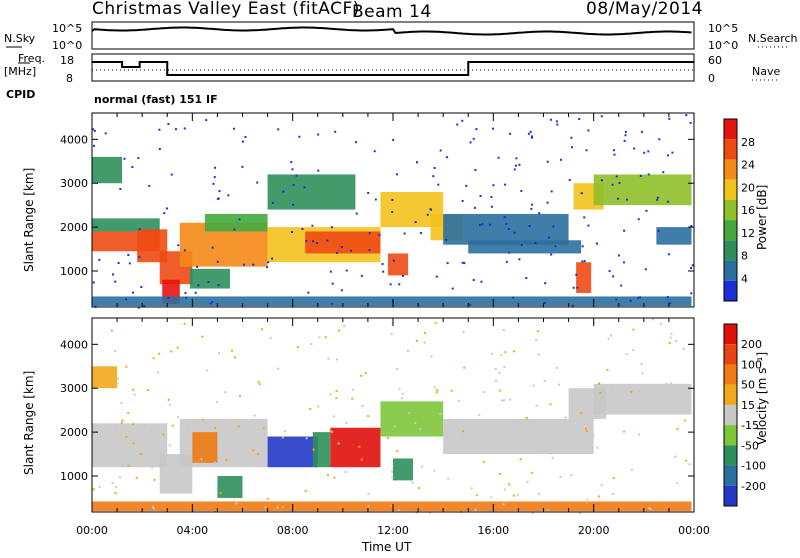 The image size is (800, 558). What do you see at coordinates (92, 530) in the screenshot?
I see `x-tick-label: 00:00` at bounding box center [92, 530].